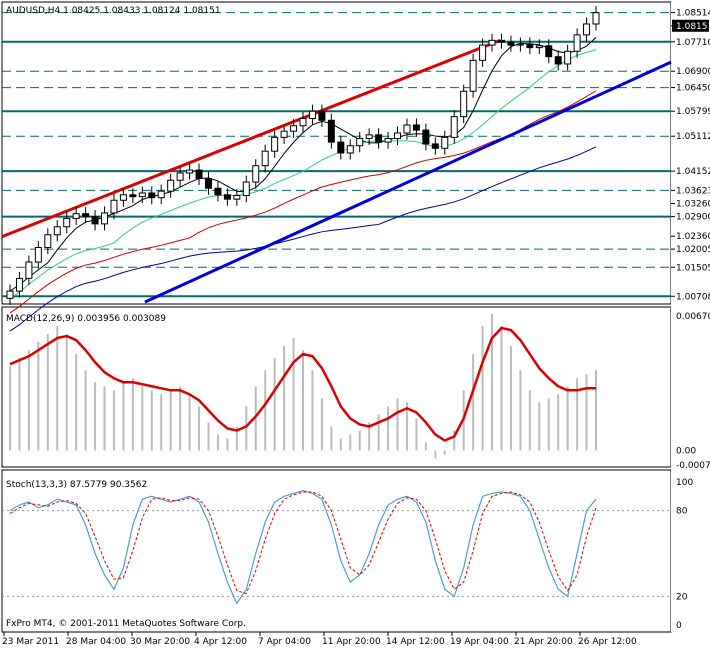  What do you see at coordinates (682, 597) in the screenshot?
I see `stoch-tick-label: 20` at bounding box center [682, 597].